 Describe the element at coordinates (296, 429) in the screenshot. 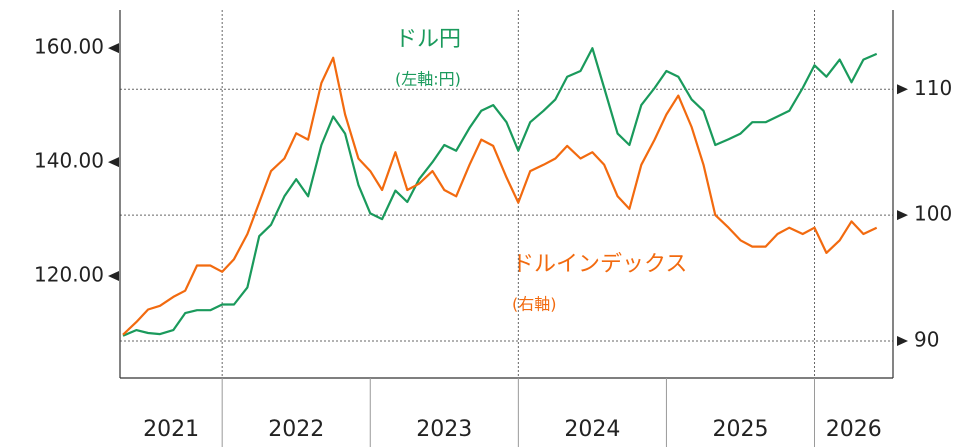

I see `x-tick-label: 2022` at that location.